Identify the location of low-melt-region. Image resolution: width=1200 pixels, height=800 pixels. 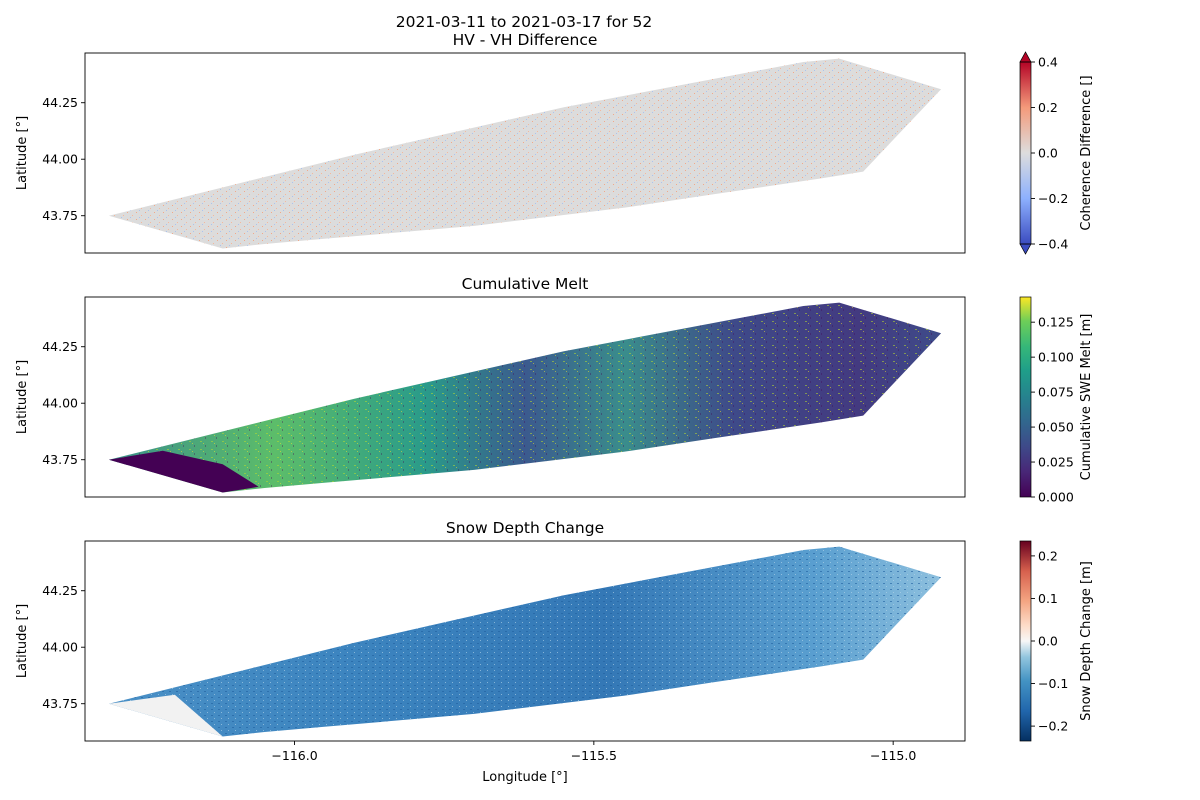
(183, 471).